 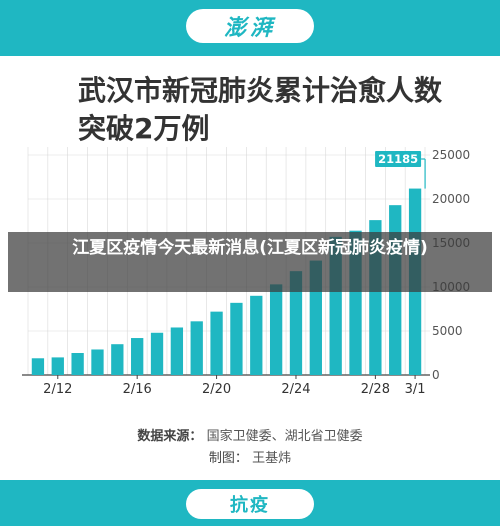 What do you see at coordinates (375, 389) in the screenshot?
I see `x-tick-label: 2/28` at bounding box center [375, 389].